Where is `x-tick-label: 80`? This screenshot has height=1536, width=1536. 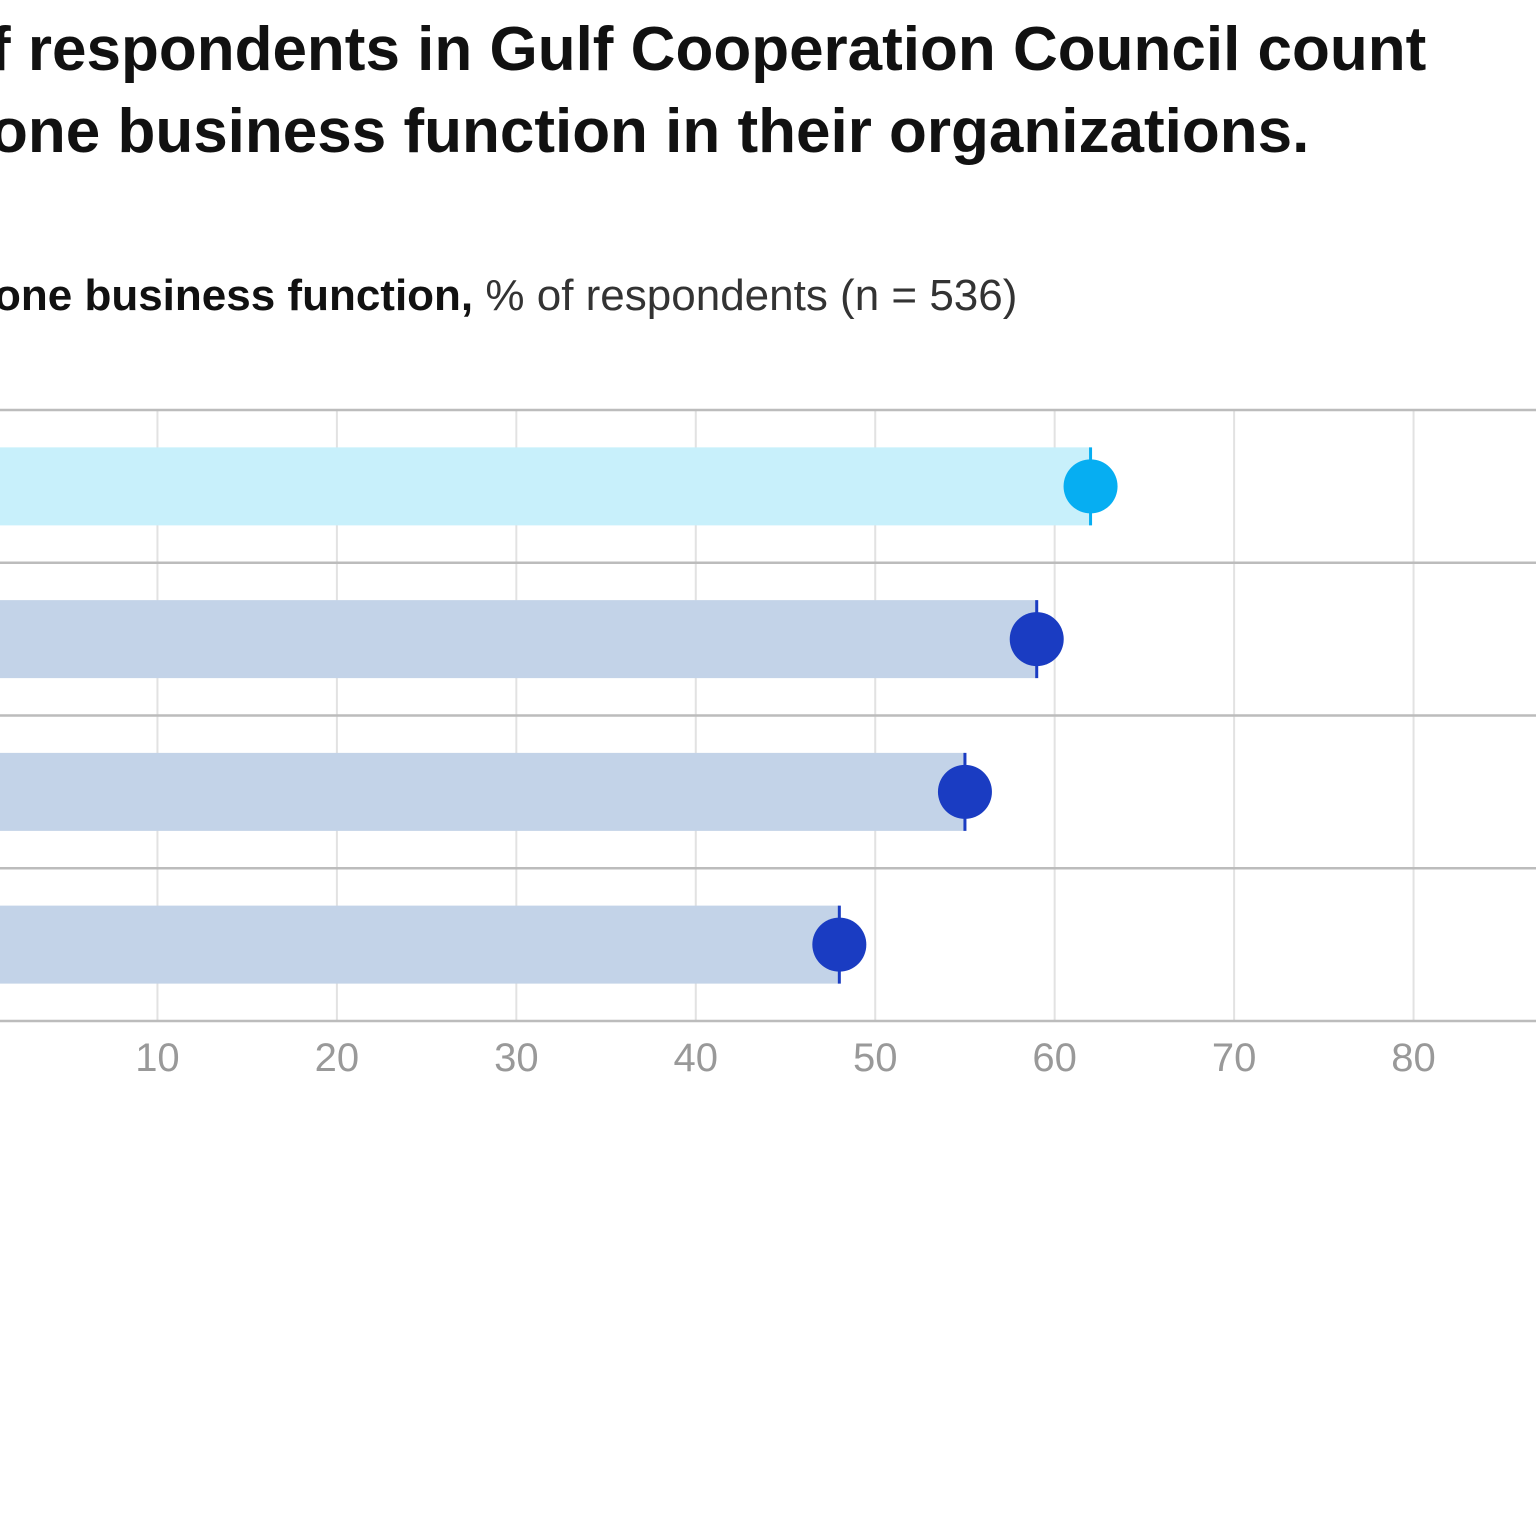 x-tick-label: 80 is located at coordinates (1413, 1058).